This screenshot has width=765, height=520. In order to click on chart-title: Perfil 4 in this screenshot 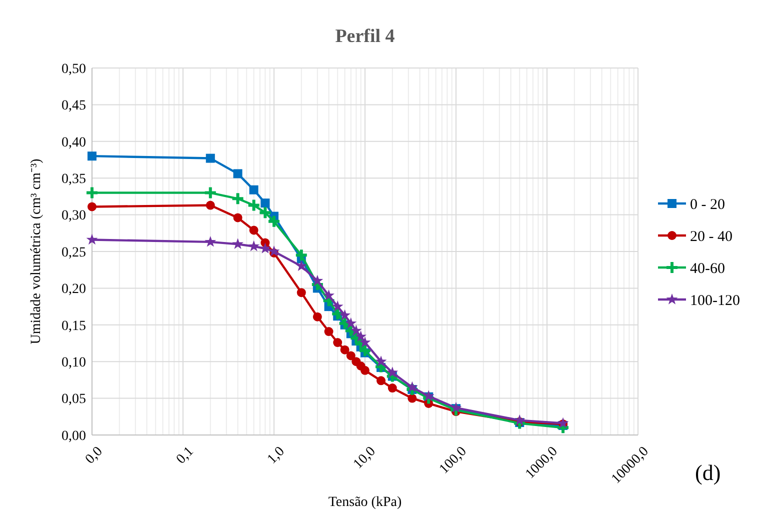, I will do `click(365, 36)`.